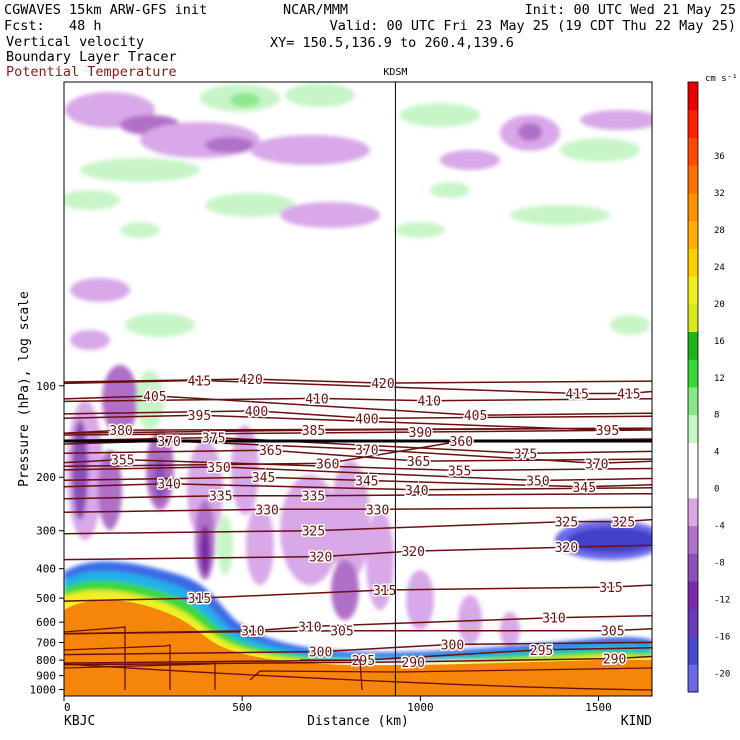  I want to click on y-axis-title: Pressure (hPa), log scale, so click(24, 389).